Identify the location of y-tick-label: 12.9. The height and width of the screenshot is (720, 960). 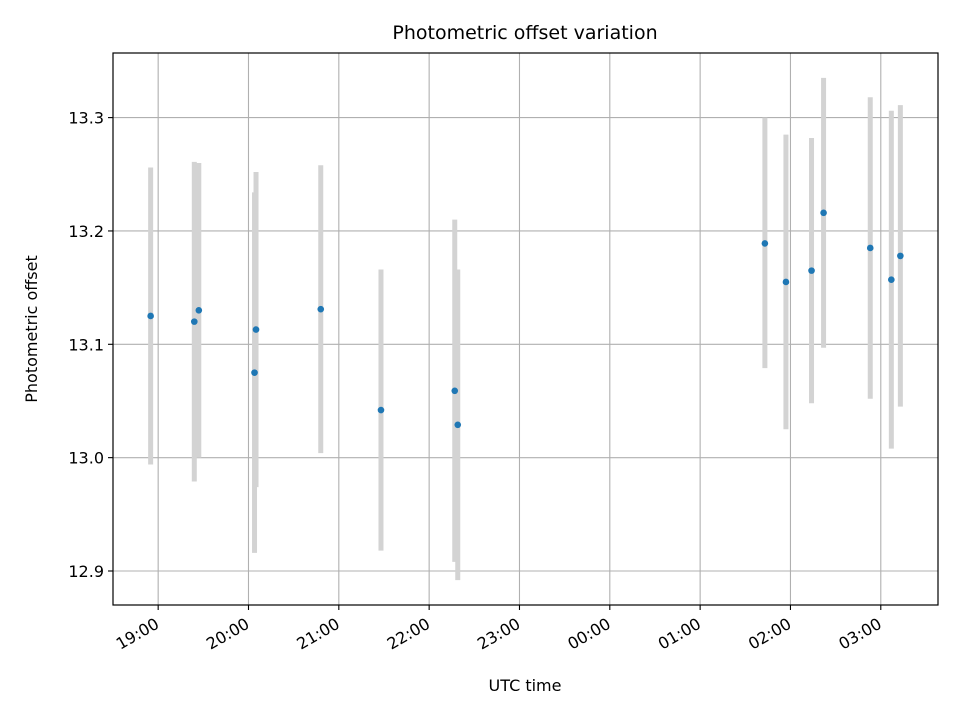
(86, 571).